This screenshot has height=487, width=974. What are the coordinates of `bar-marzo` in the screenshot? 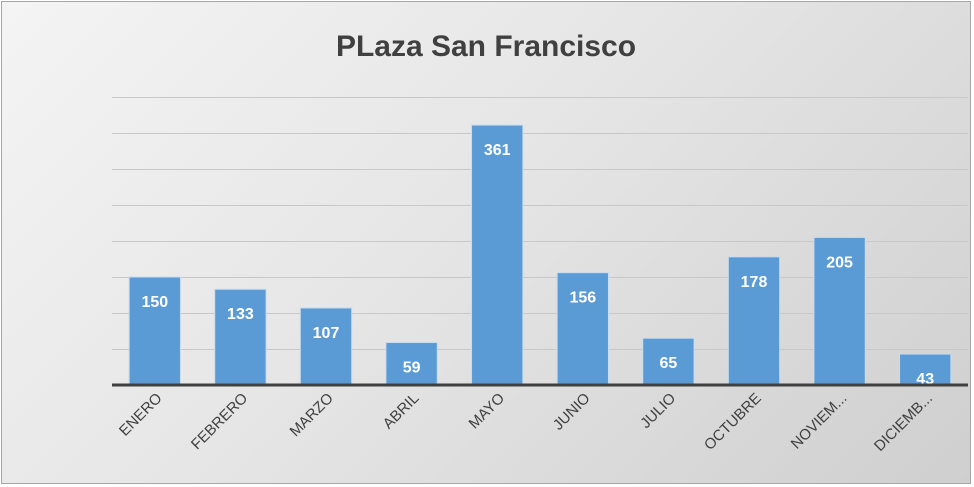 It's located at (326, 346).